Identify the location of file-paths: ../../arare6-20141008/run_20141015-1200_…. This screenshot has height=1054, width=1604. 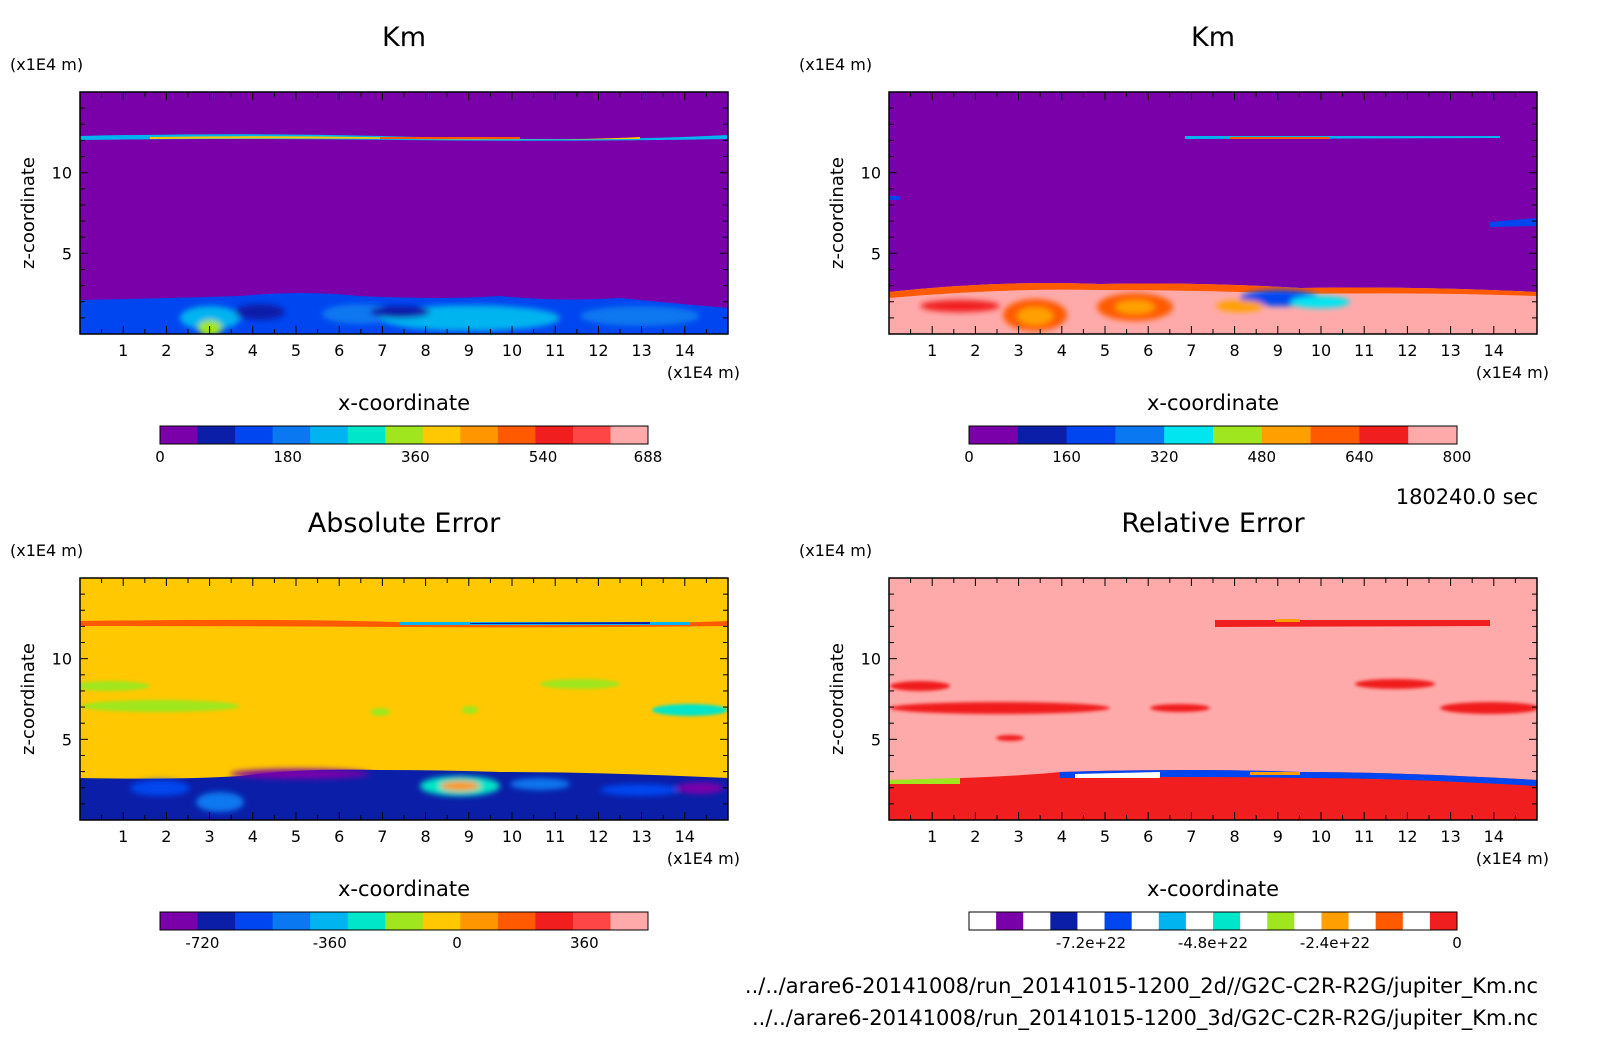
(1141, 1002).